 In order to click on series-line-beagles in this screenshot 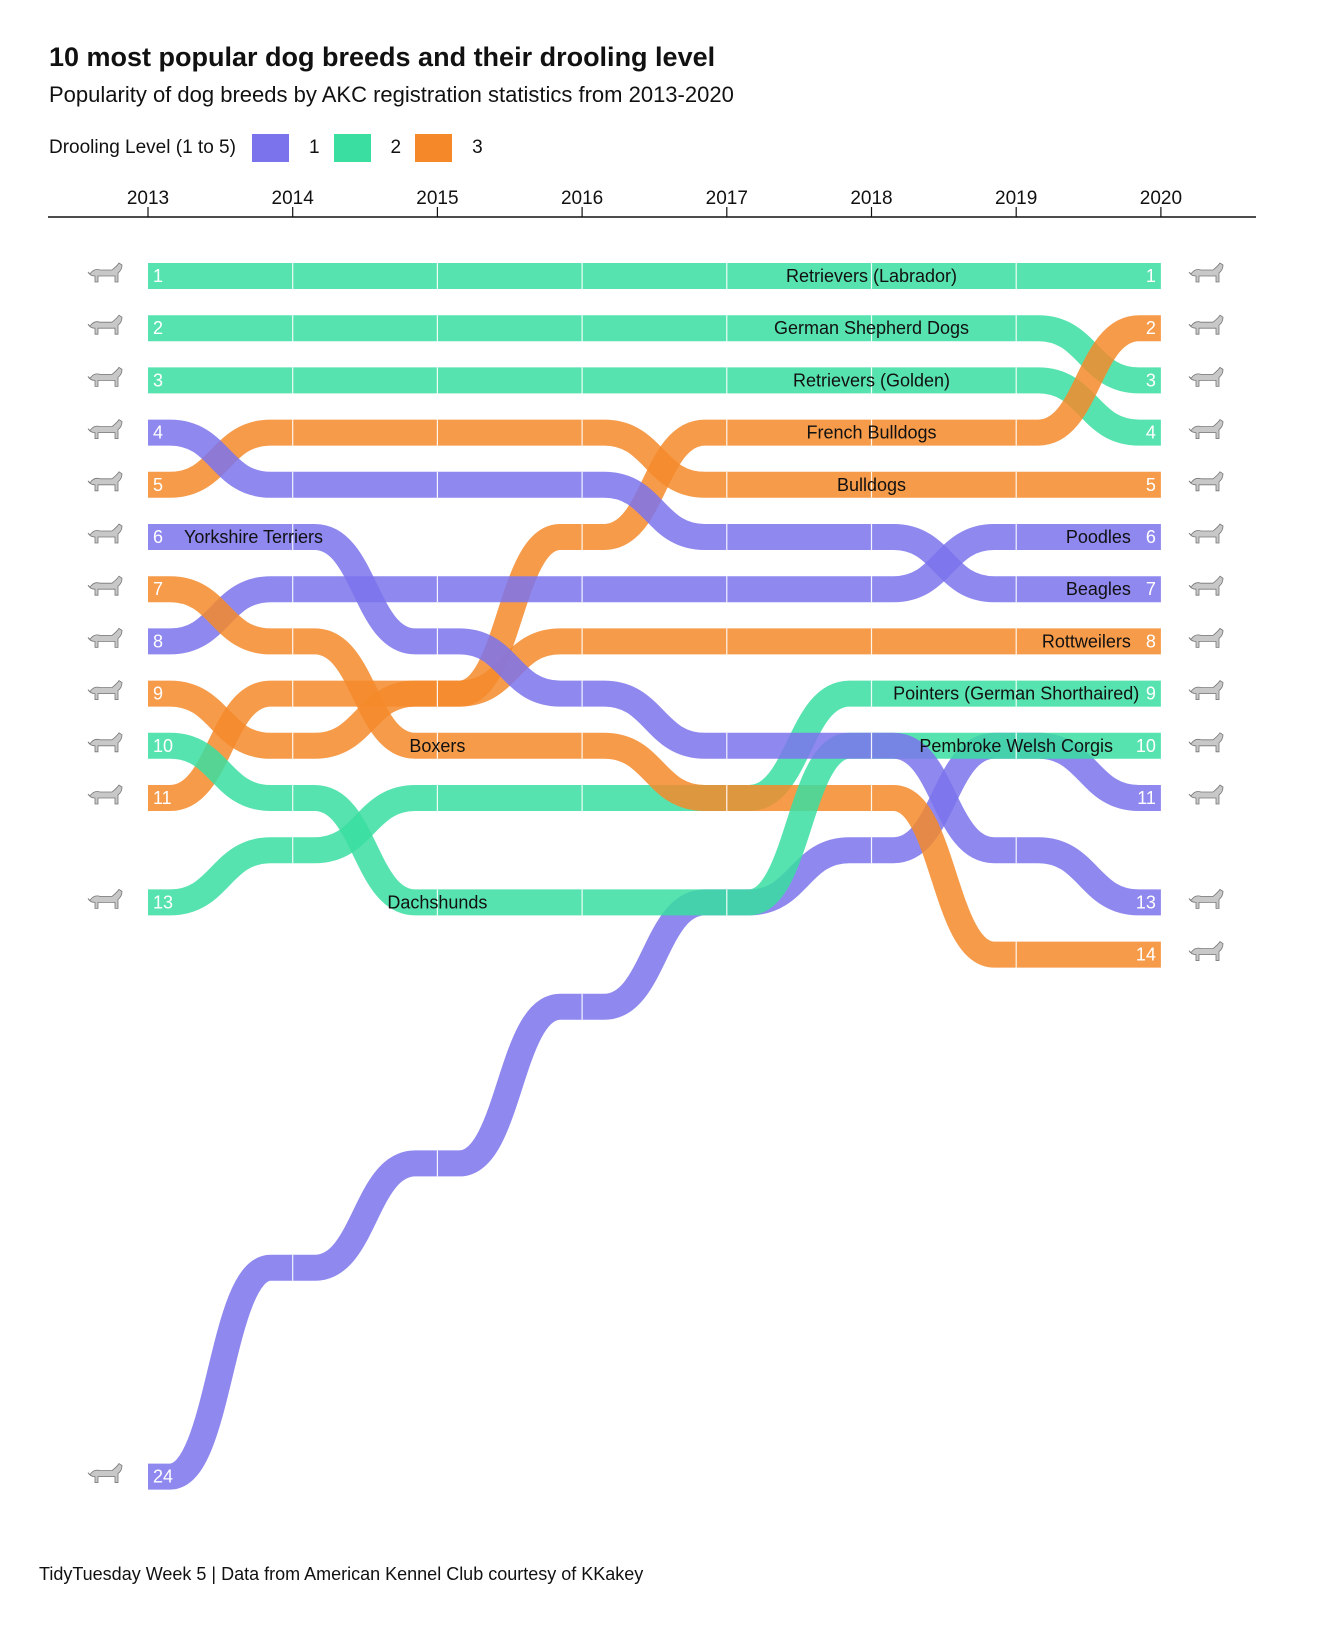, I will do `click(654, 511)`.